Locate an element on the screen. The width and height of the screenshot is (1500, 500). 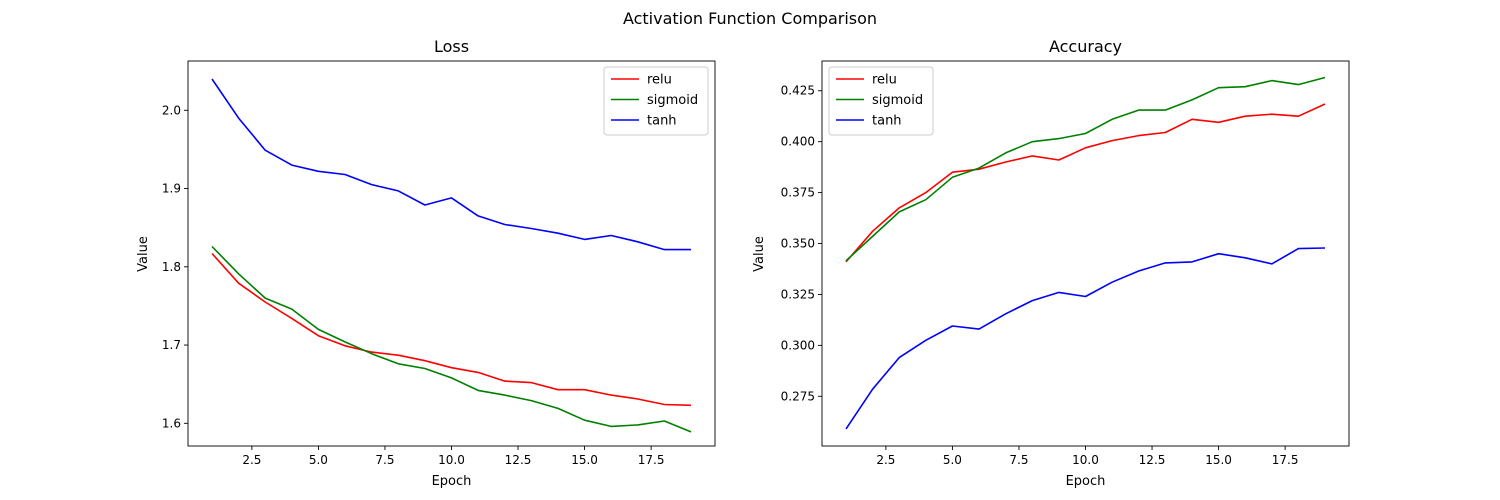
accuracy-series-line-tanh is located at coordinates (1085, 338).